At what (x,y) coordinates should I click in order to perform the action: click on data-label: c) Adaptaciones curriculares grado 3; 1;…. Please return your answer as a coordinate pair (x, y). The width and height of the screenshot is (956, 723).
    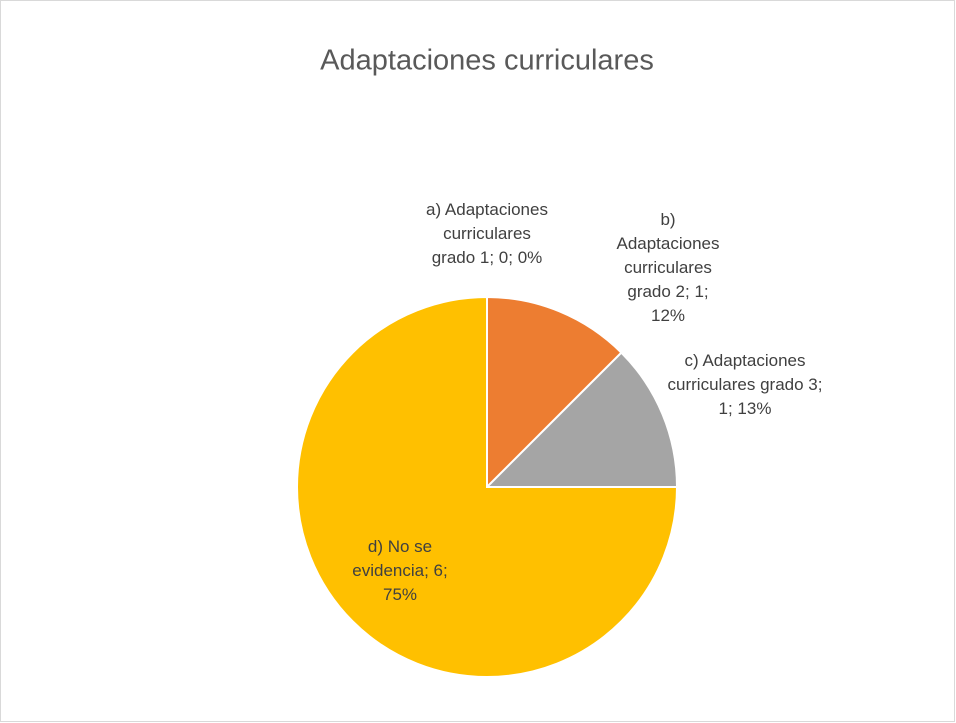
    Looking at the image, I should click on (745, 384).